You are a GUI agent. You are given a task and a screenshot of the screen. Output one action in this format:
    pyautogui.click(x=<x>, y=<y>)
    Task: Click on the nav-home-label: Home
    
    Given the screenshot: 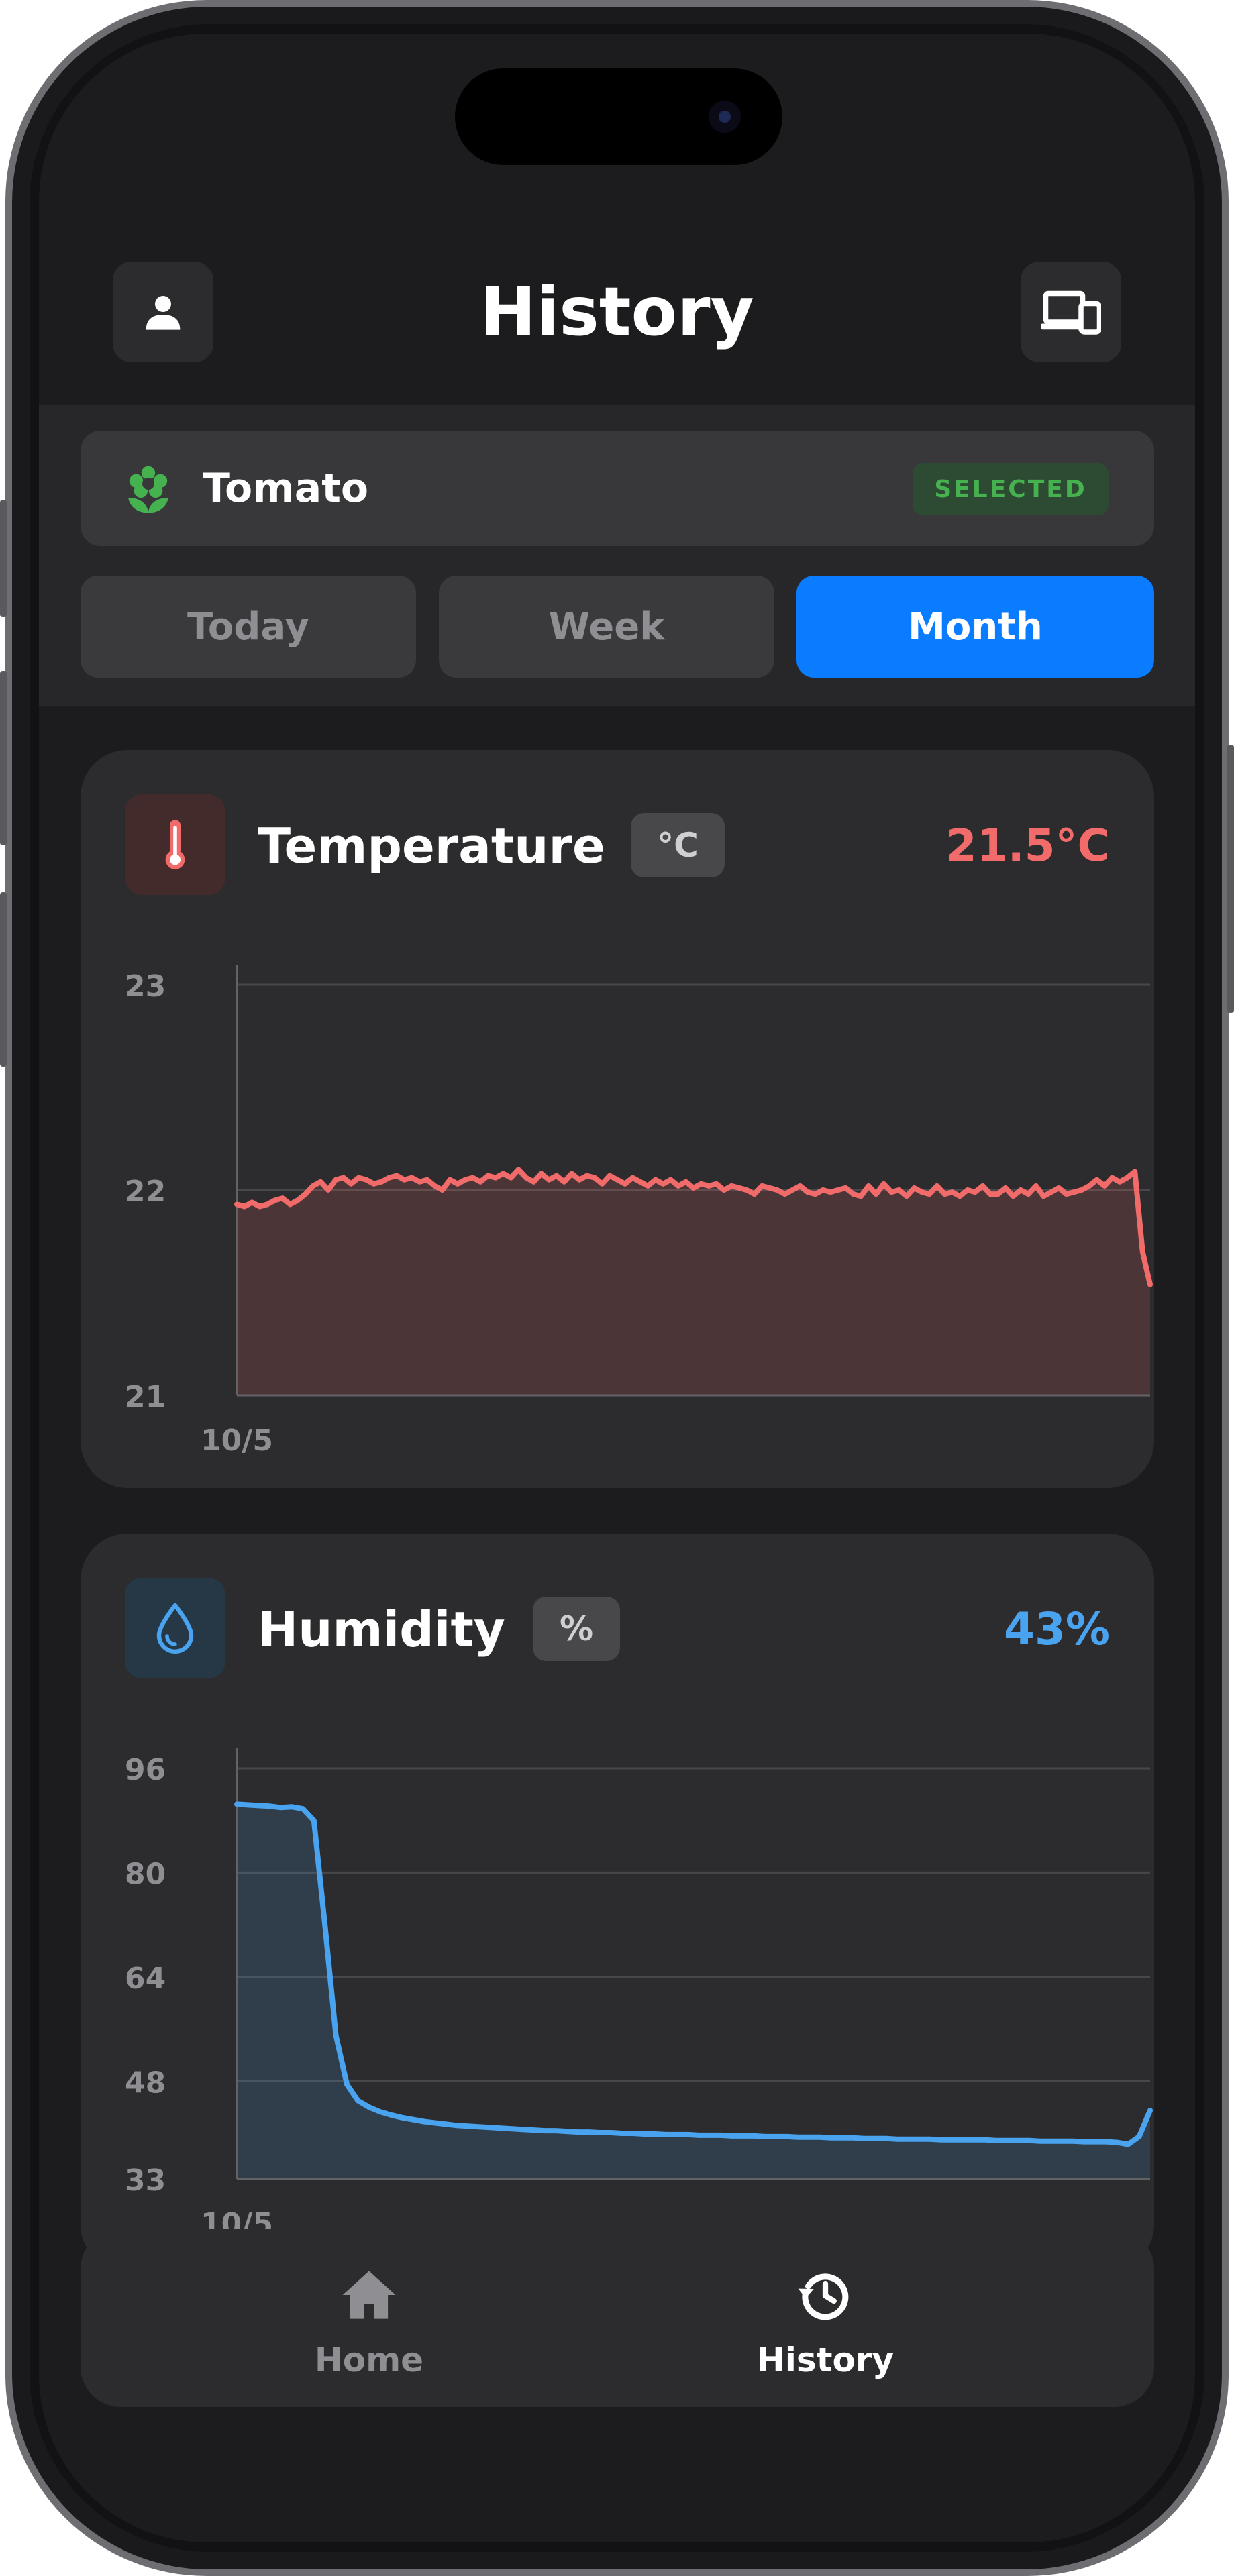 What is the action you would take?
    pyautogui.click(x=369, y=2360)
    